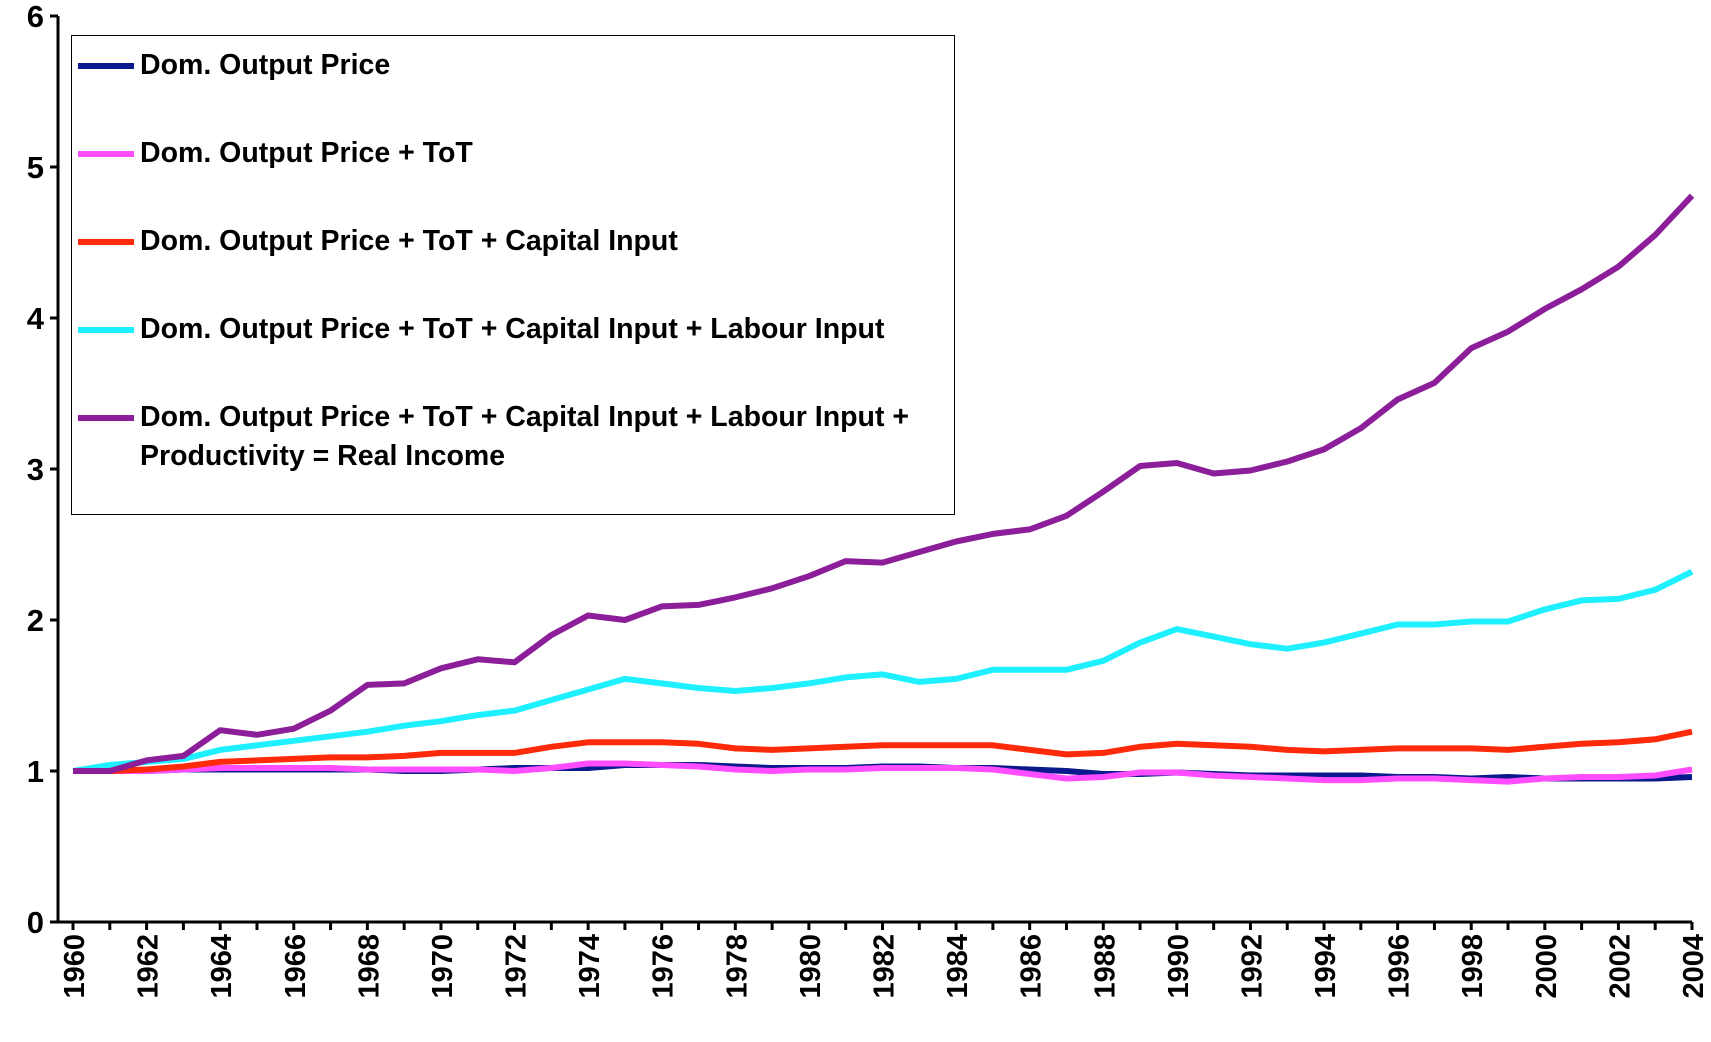 The image size is (1711, 1042). Describe the element at coordinates (885, 966) in the screenshot. I see `x-tick-label: 1982` at that location.